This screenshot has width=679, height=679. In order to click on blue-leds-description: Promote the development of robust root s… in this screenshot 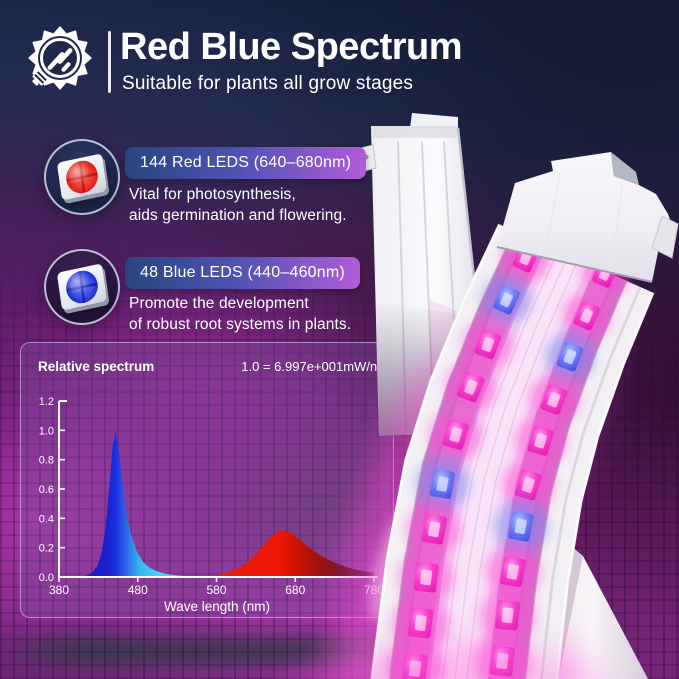, I will do `click(240, 314)`.